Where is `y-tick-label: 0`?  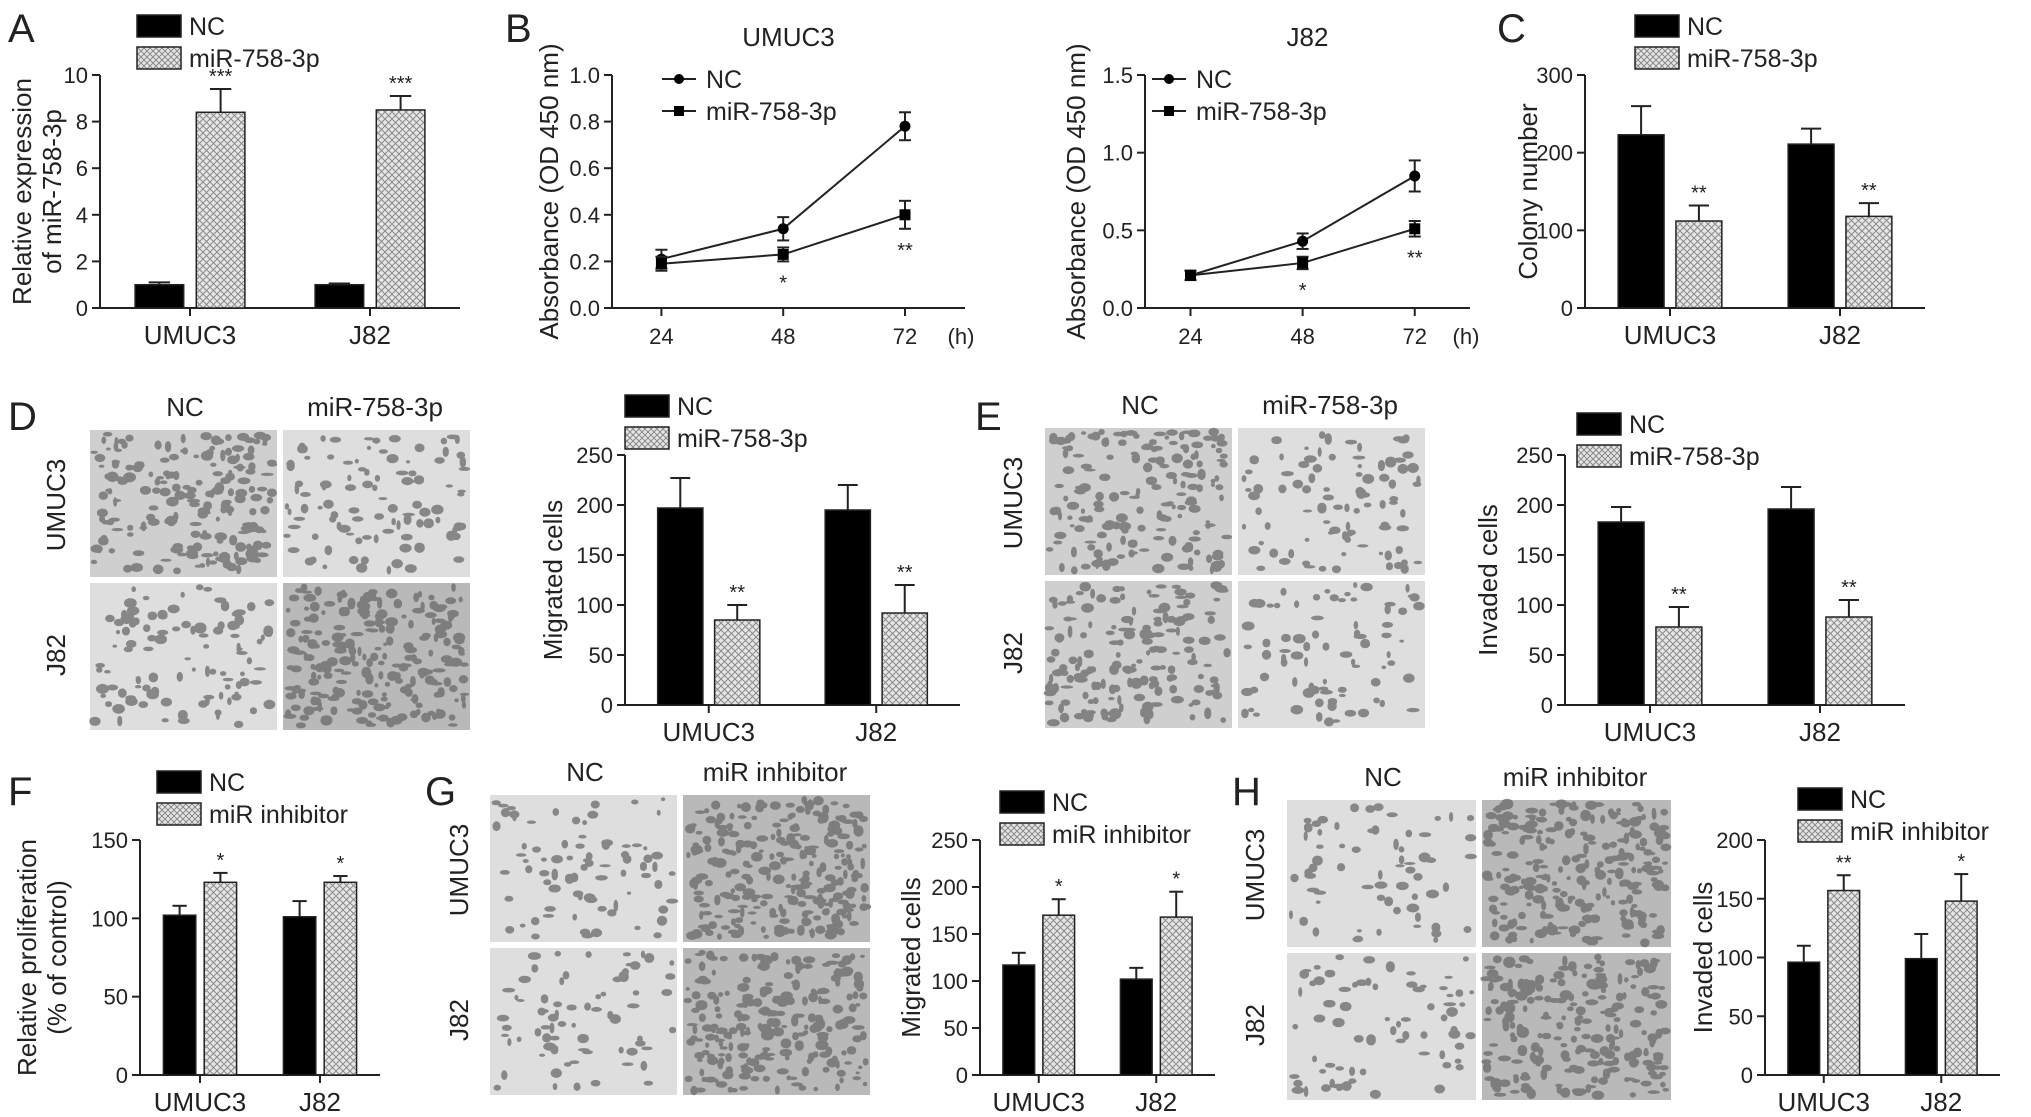
y-tick-label: 0 is located at coordinates (1747, 1075).